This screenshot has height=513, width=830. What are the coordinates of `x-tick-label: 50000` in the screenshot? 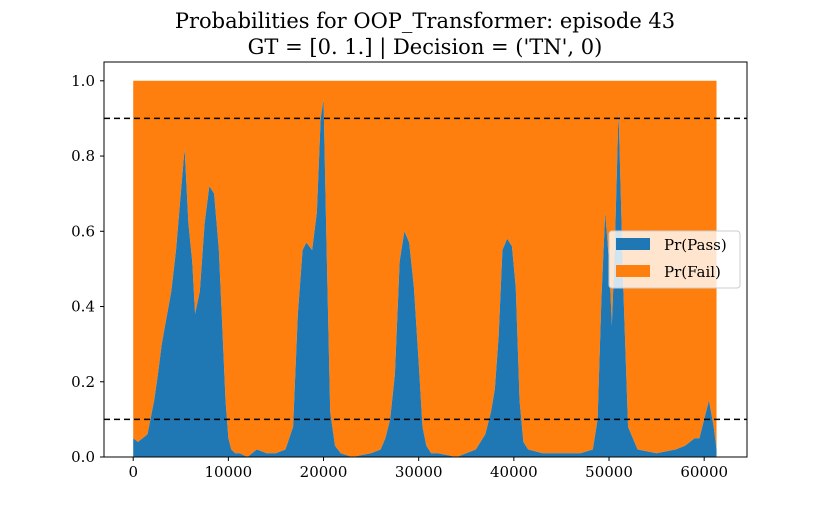 It's located at (609, 472).